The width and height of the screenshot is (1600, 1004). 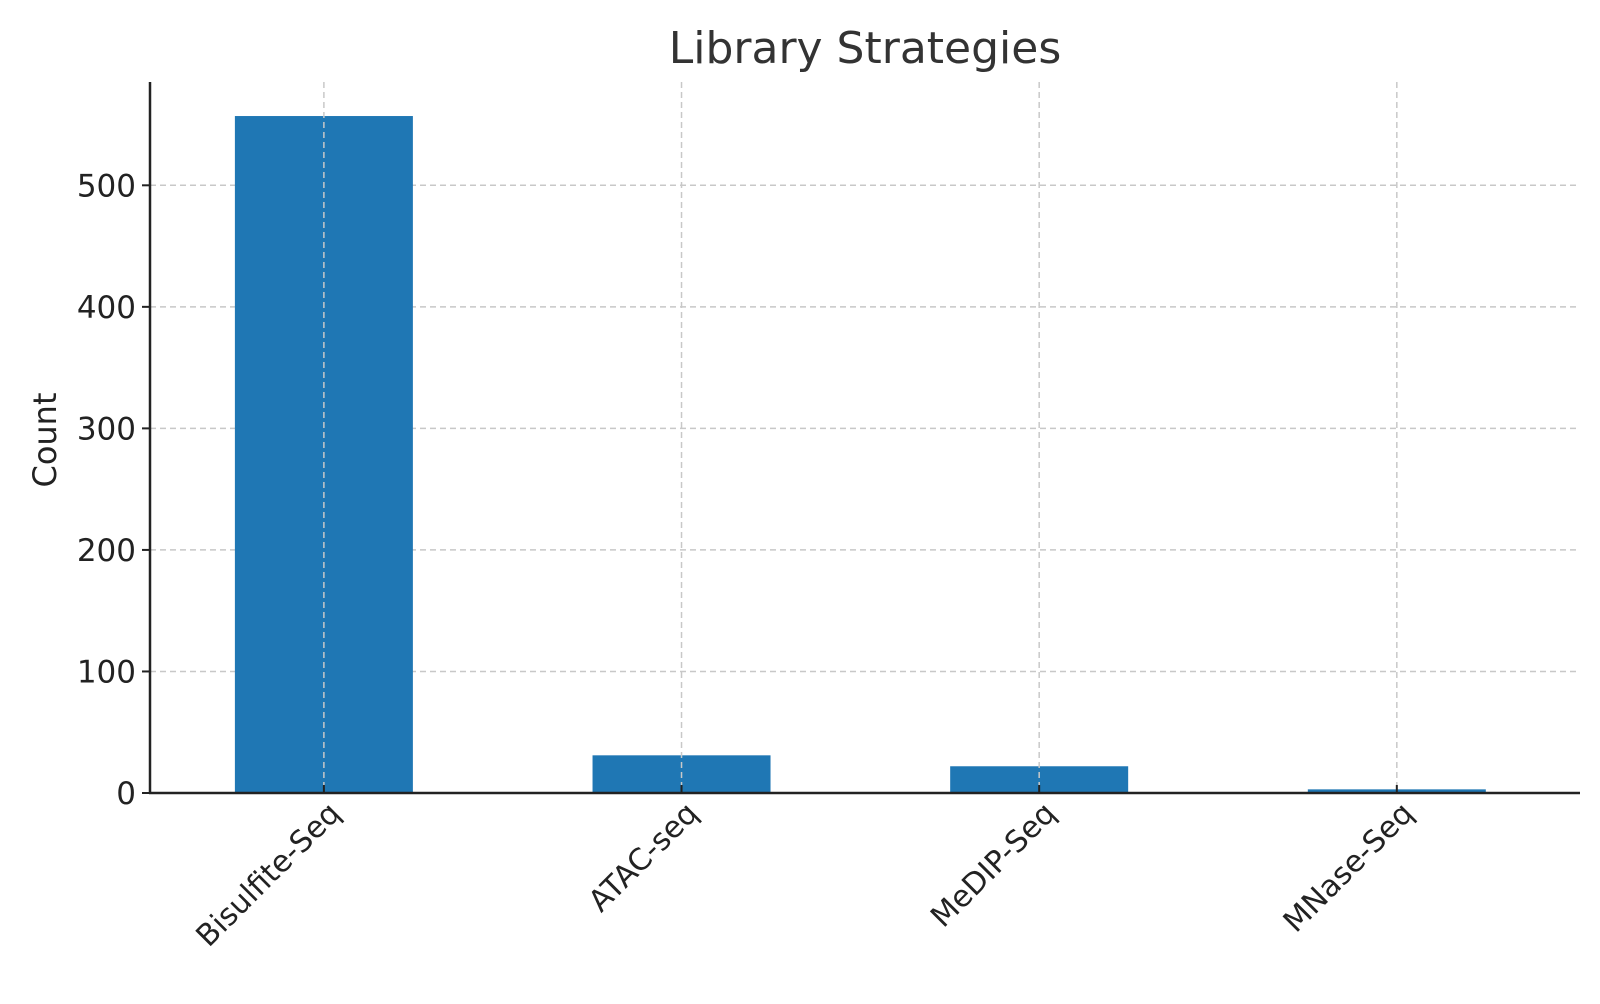 What do you see at coordinates (126, 794) in the screenshot?
I see `y-tick-label: 0` at bounding box center [126, 794].